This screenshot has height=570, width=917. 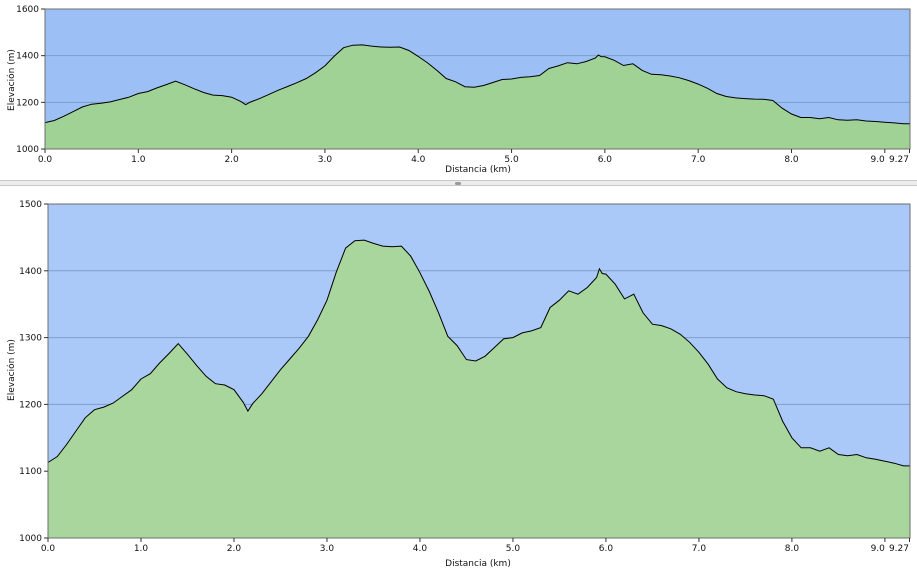 What do you see at coordinates (27, 10) in the screenshot?
I see `y-tick-label: 1600` at bounding box center [27, 10].